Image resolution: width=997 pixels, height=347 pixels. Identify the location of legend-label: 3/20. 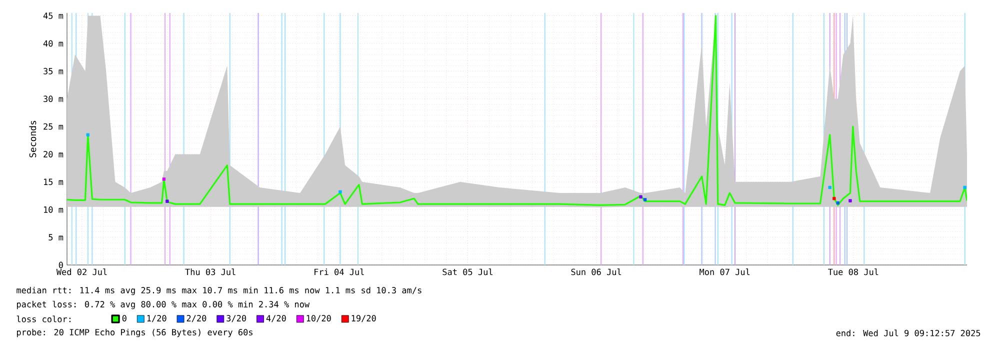
(236, 318).